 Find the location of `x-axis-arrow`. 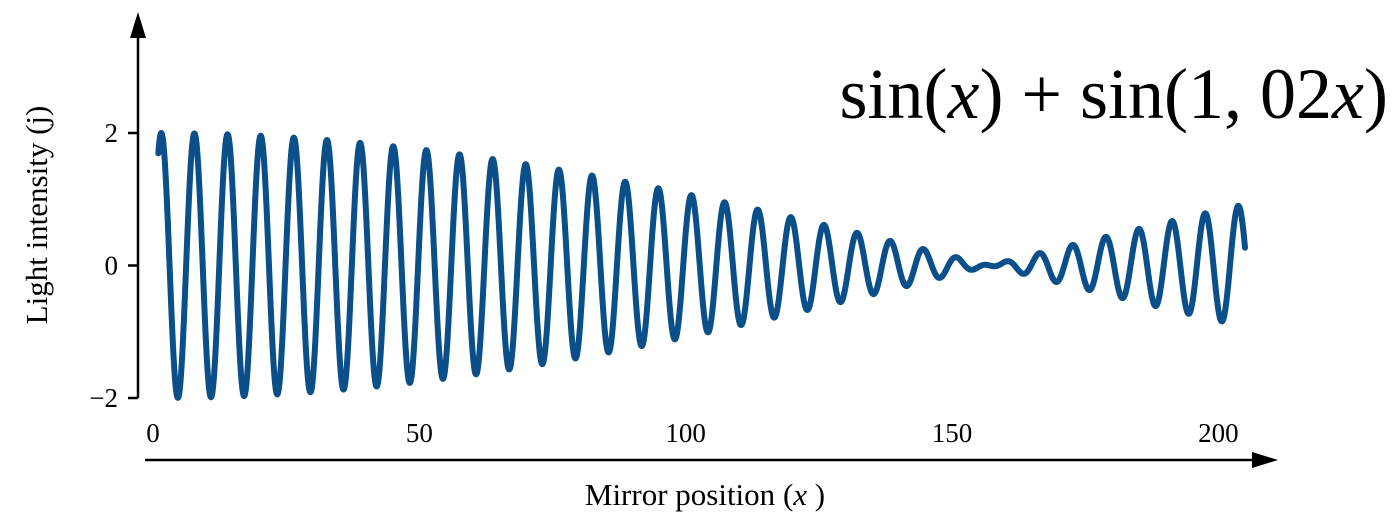

x-axis-arrow is located at coordinates (1265, 460).